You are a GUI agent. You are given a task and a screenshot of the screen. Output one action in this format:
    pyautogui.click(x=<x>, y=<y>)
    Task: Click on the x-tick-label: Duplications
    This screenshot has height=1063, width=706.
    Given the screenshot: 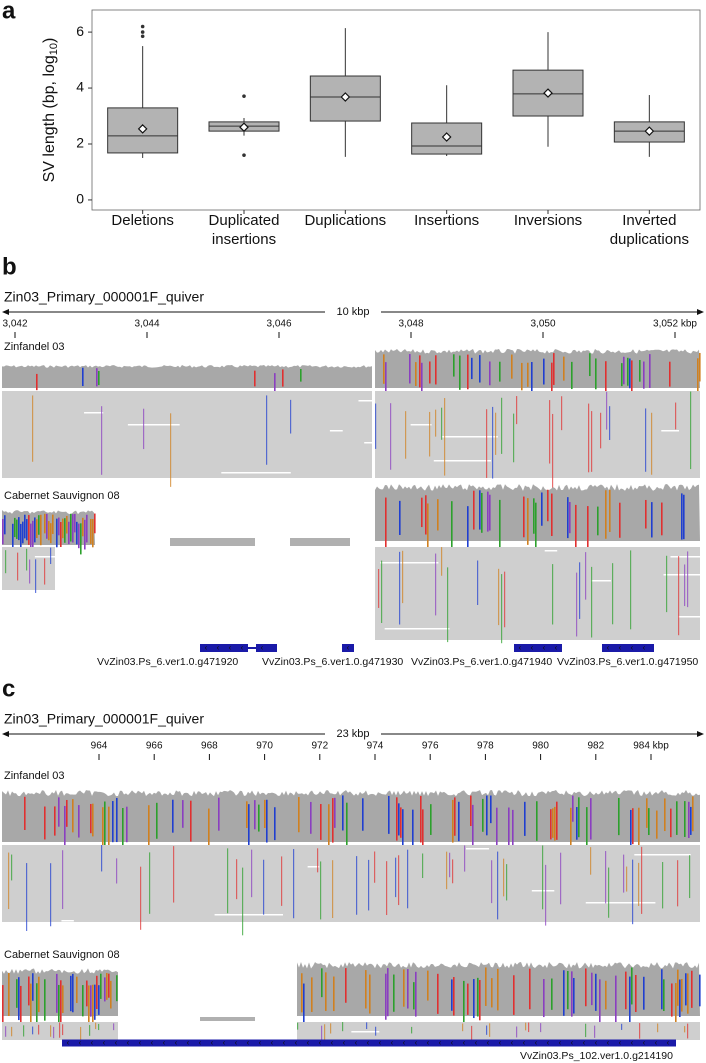 What is the action you would take?
    pyautogui.click(x=345, y=220)
    